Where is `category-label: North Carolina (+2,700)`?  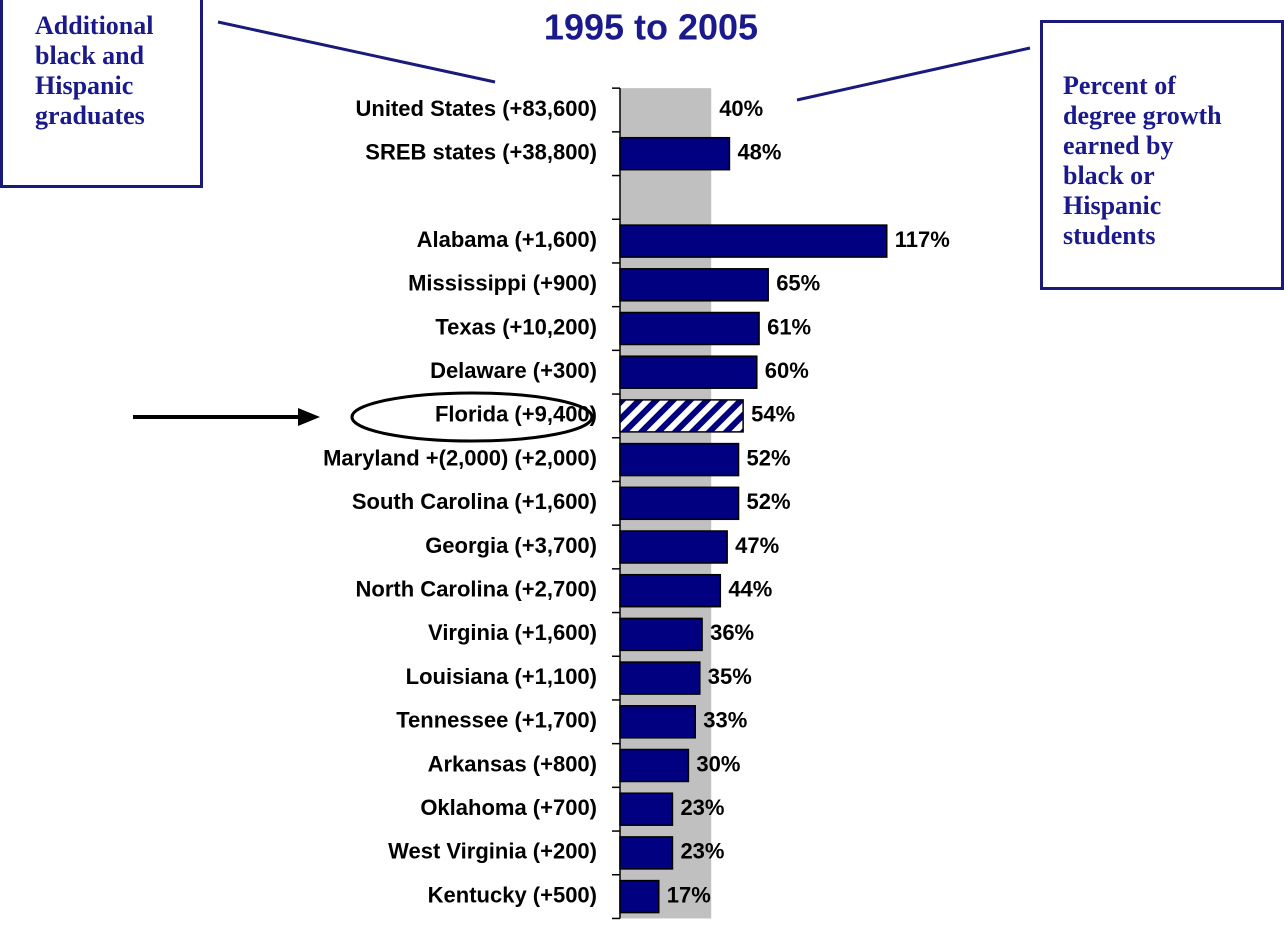 category-label: North Carolina (+2,700) is located at coordinates (476, 589).